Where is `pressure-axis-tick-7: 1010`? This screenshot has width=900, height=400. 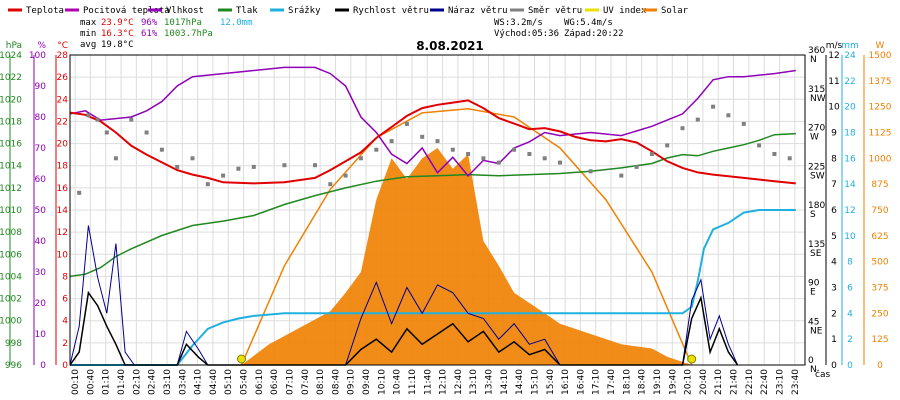
pressure-axis-tick-7: 1010 is located at coordinates (11, 211).